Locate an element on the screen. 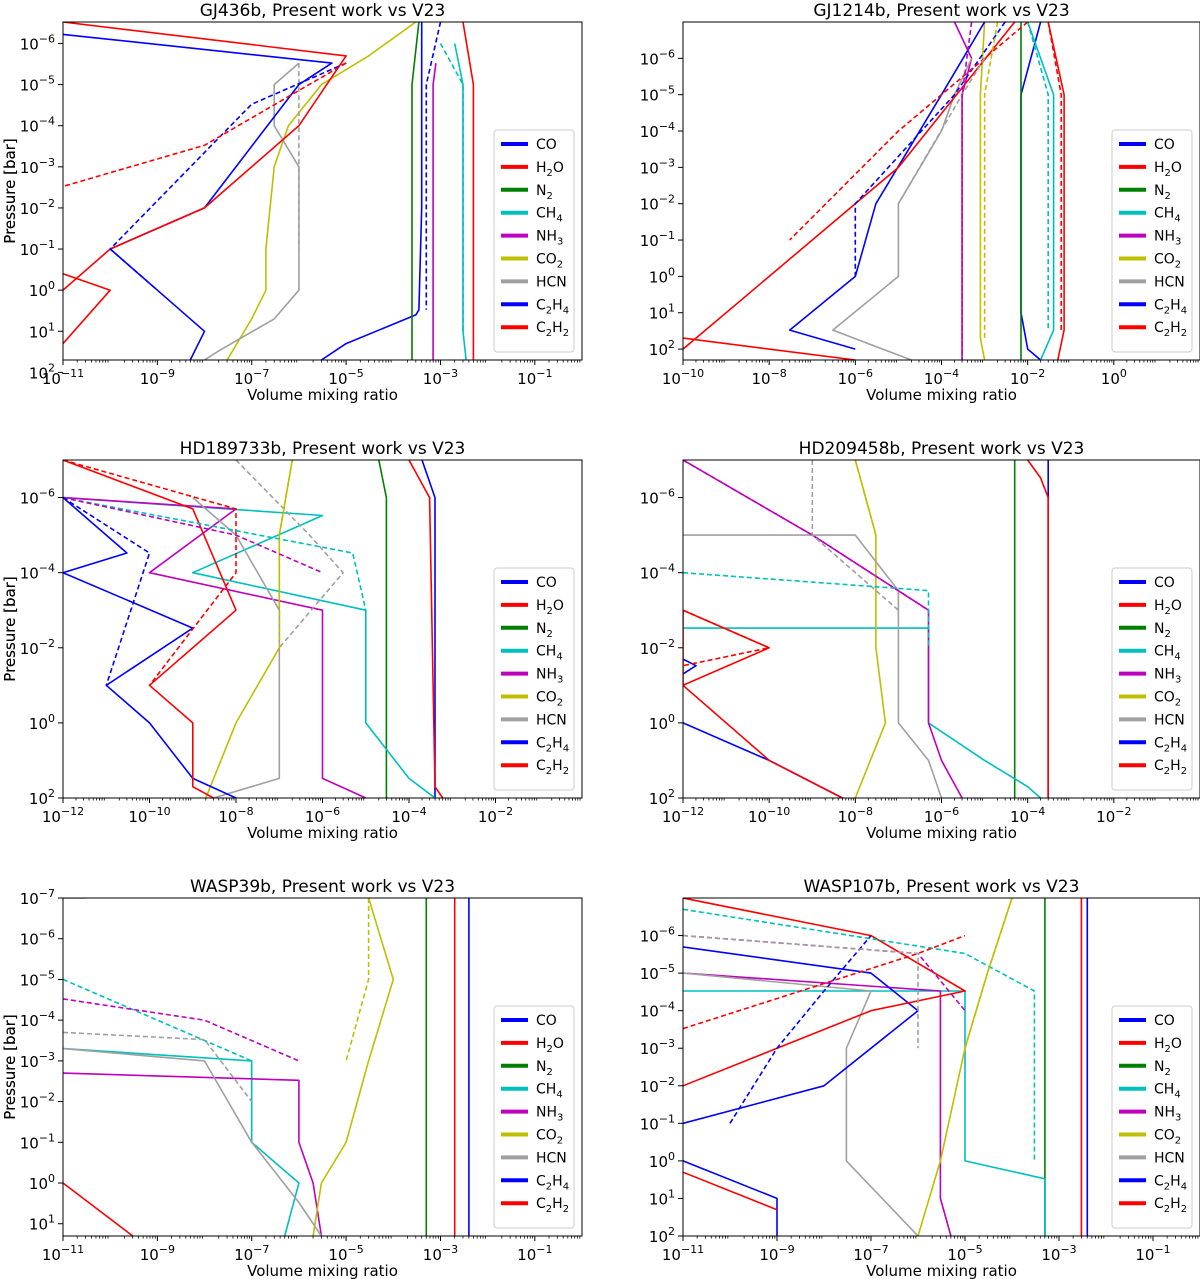  y-tick-label: 10⁻¹ is located at coordinates (657, 239).